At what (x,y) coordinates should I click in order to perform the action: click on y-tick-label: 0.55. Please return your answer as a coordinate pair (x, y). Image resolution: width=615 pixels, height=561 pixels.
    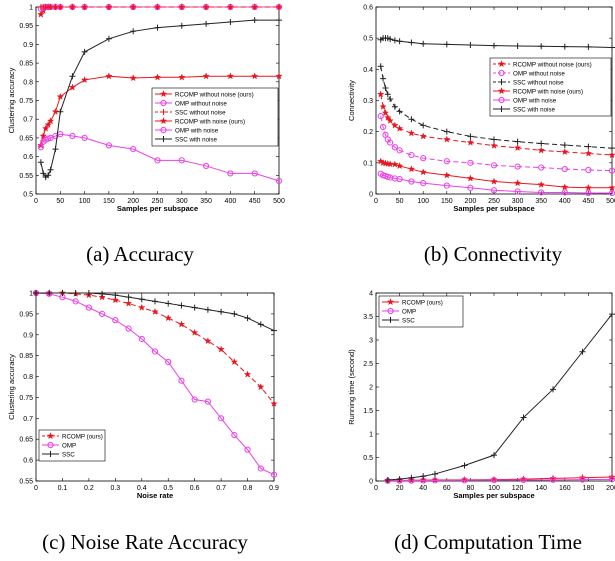
    Looking at the image, I should click on (26, 176).